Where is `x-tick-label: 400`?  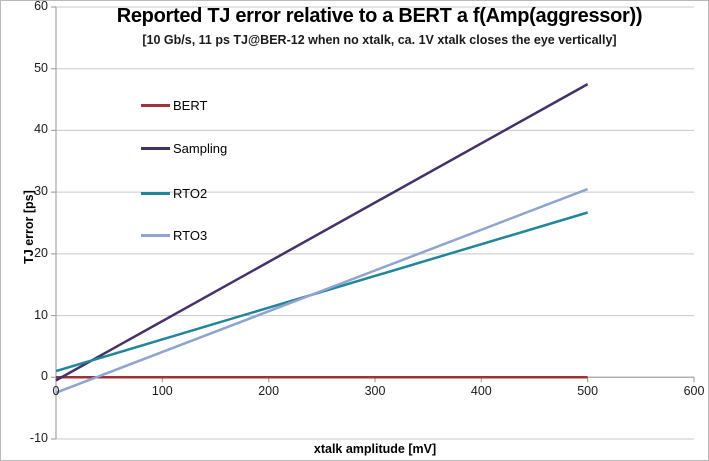
x-tick-label: 400 is located at coordinates (481, 391).